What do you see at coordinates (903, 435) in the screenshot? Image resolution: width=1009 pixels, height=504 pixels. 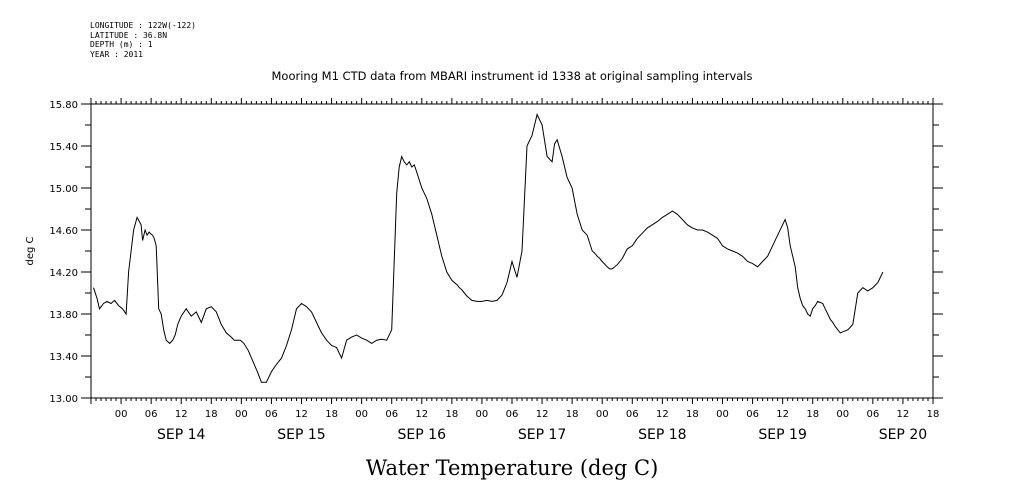 I see `x-date-label: SEP 20` at bounding box center [903, 435].